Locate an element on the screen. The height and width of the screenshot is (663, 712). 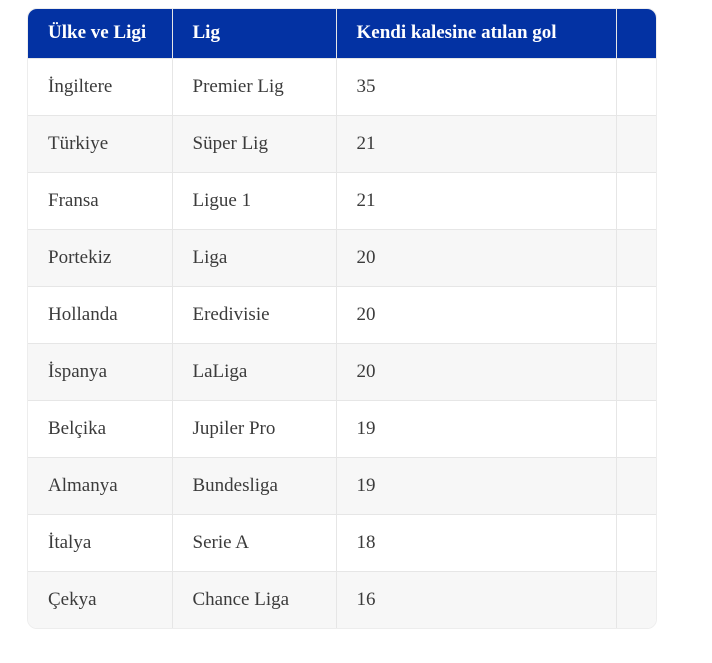
country-cell: Almanya is located at coordinates (100, 485).